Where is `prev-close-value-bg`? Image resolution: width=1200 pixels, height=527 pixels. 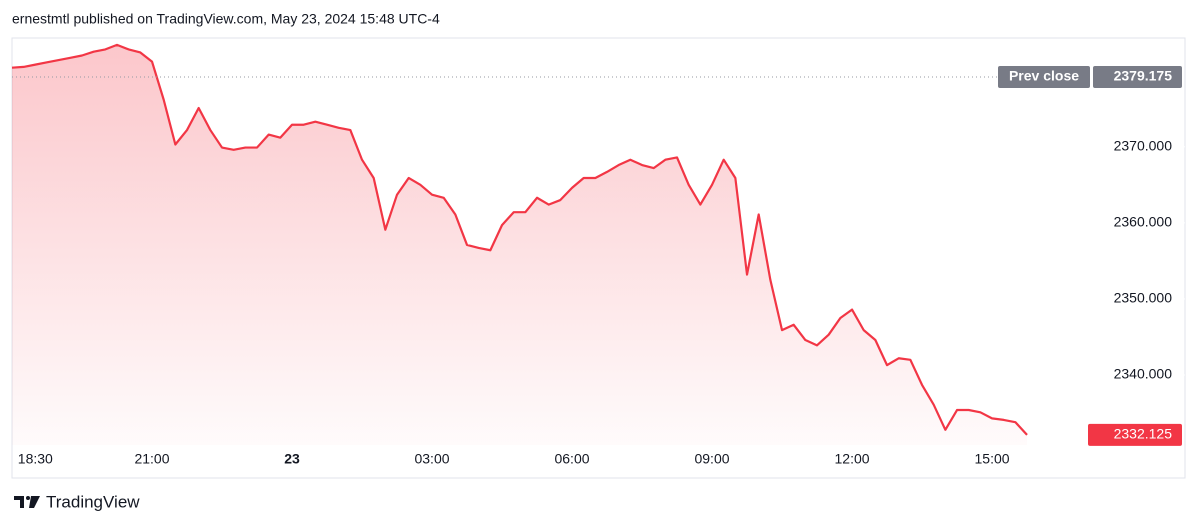 prev-close-value-bg is located at coordinates (1137, 76).